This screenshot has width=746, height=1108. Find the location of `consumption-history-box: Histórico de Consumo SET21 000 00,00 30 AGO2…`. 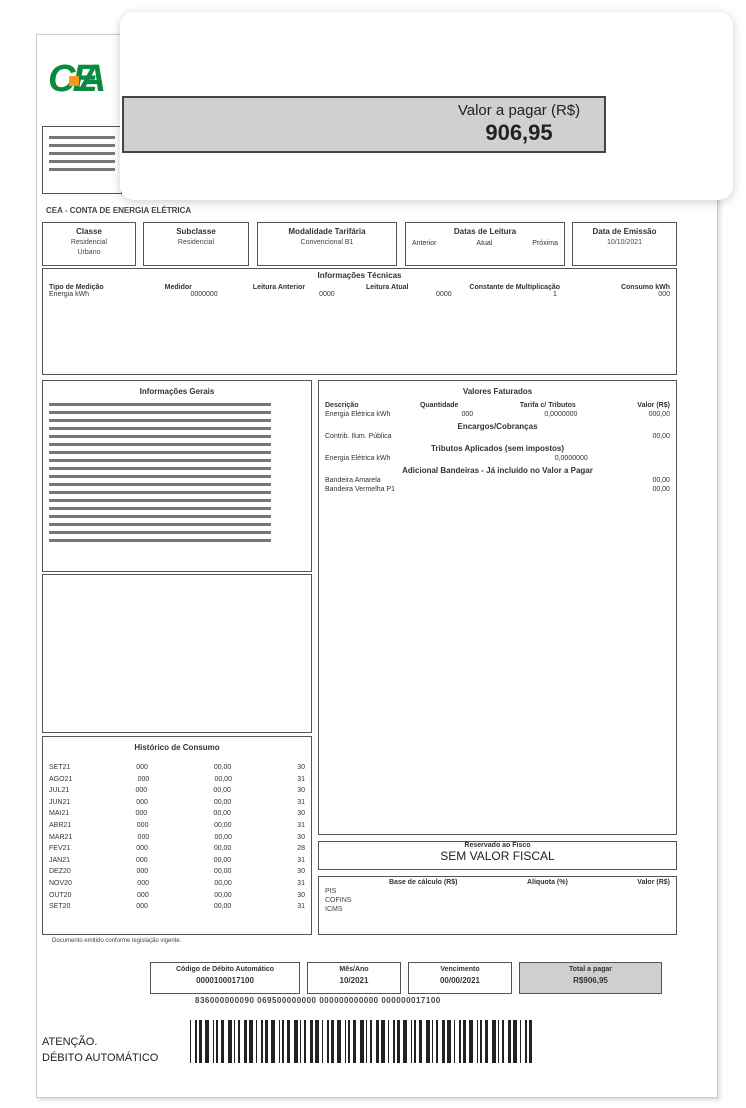

consumption-history-box: Histórico de Consumo SET21 000 00,00 30 AGO2… is located at coordinates (177, 835).